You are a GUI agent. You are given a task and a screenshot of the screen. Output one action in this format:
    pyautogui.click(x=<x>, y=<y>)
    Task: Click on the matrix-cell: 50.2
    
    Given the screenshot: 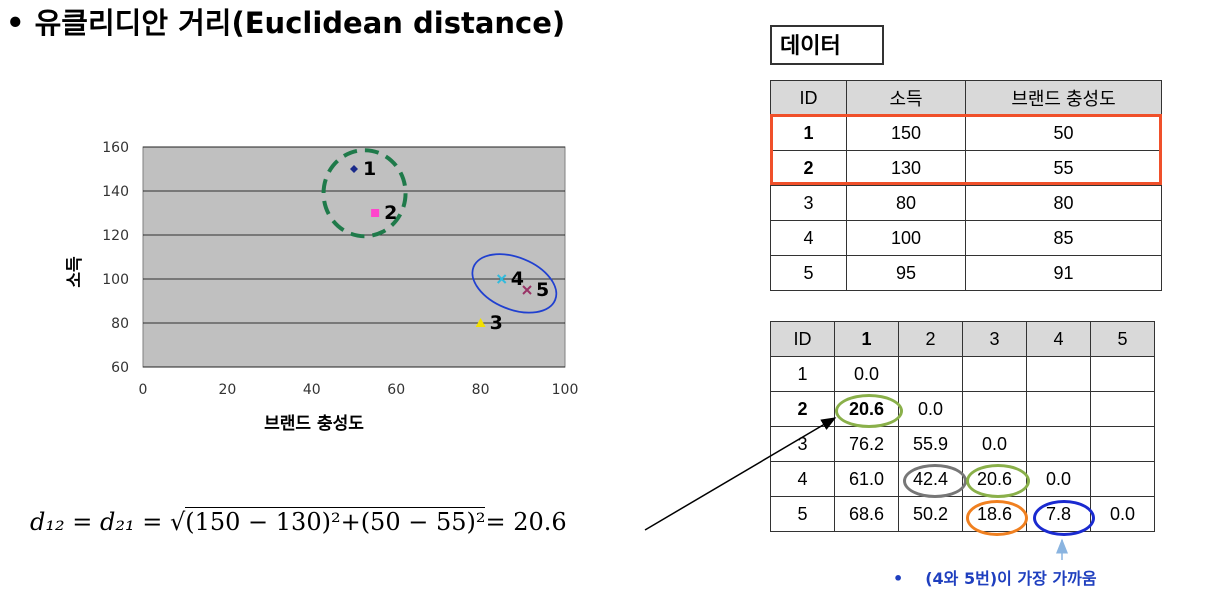 What is the action you would take?
    pyautogui.click(x=930, y=514)
    